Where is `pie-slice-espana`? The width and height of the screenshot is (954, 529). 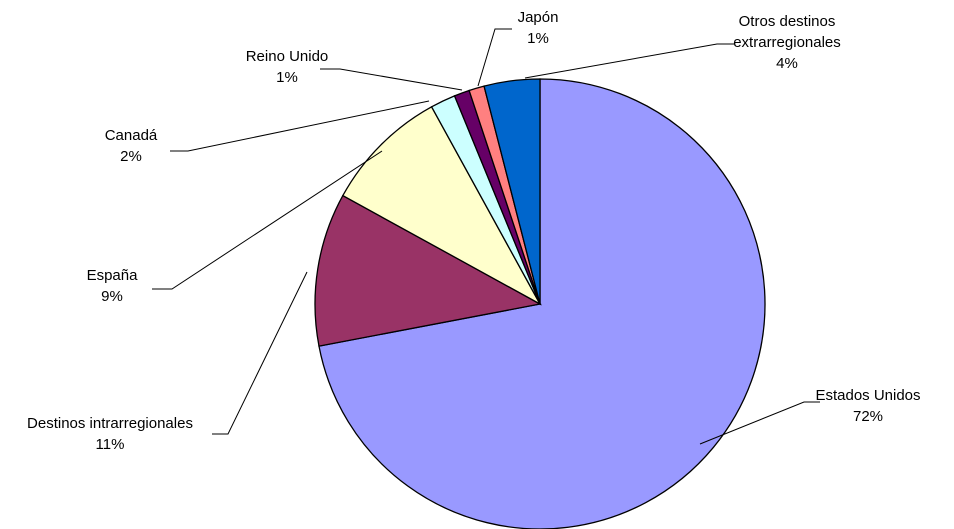 pie-slice-espana is located at coordinates (441, 205).